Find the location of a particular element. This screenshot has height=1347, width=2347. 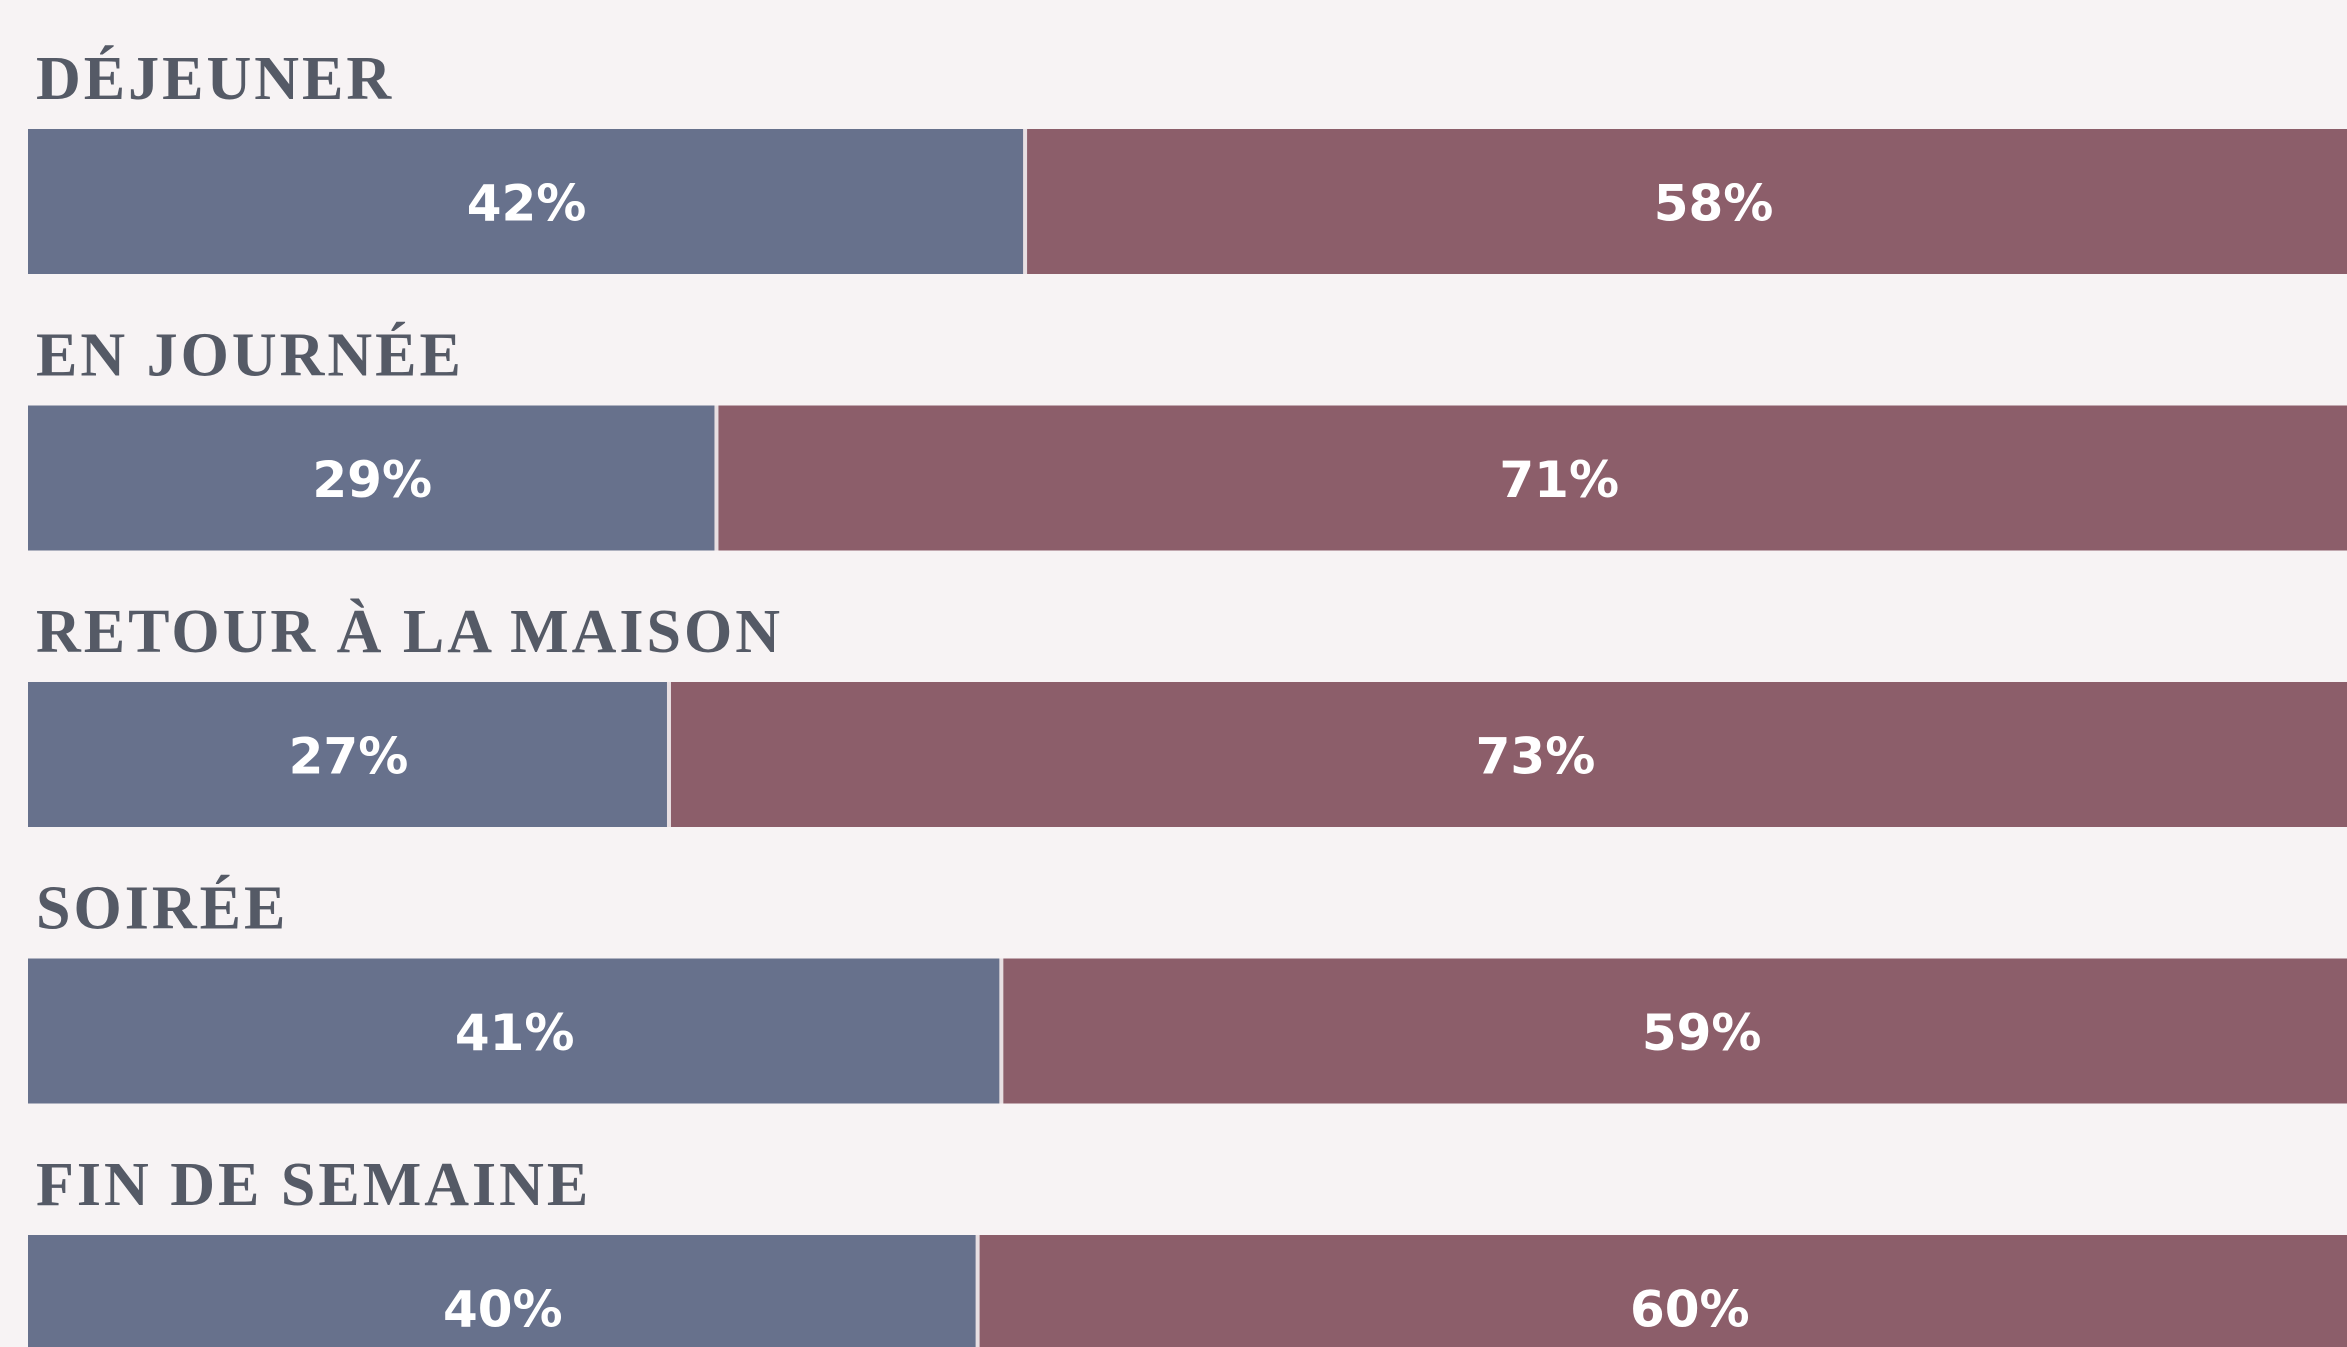

value-label: 27% is located at coordinates (349, 757).